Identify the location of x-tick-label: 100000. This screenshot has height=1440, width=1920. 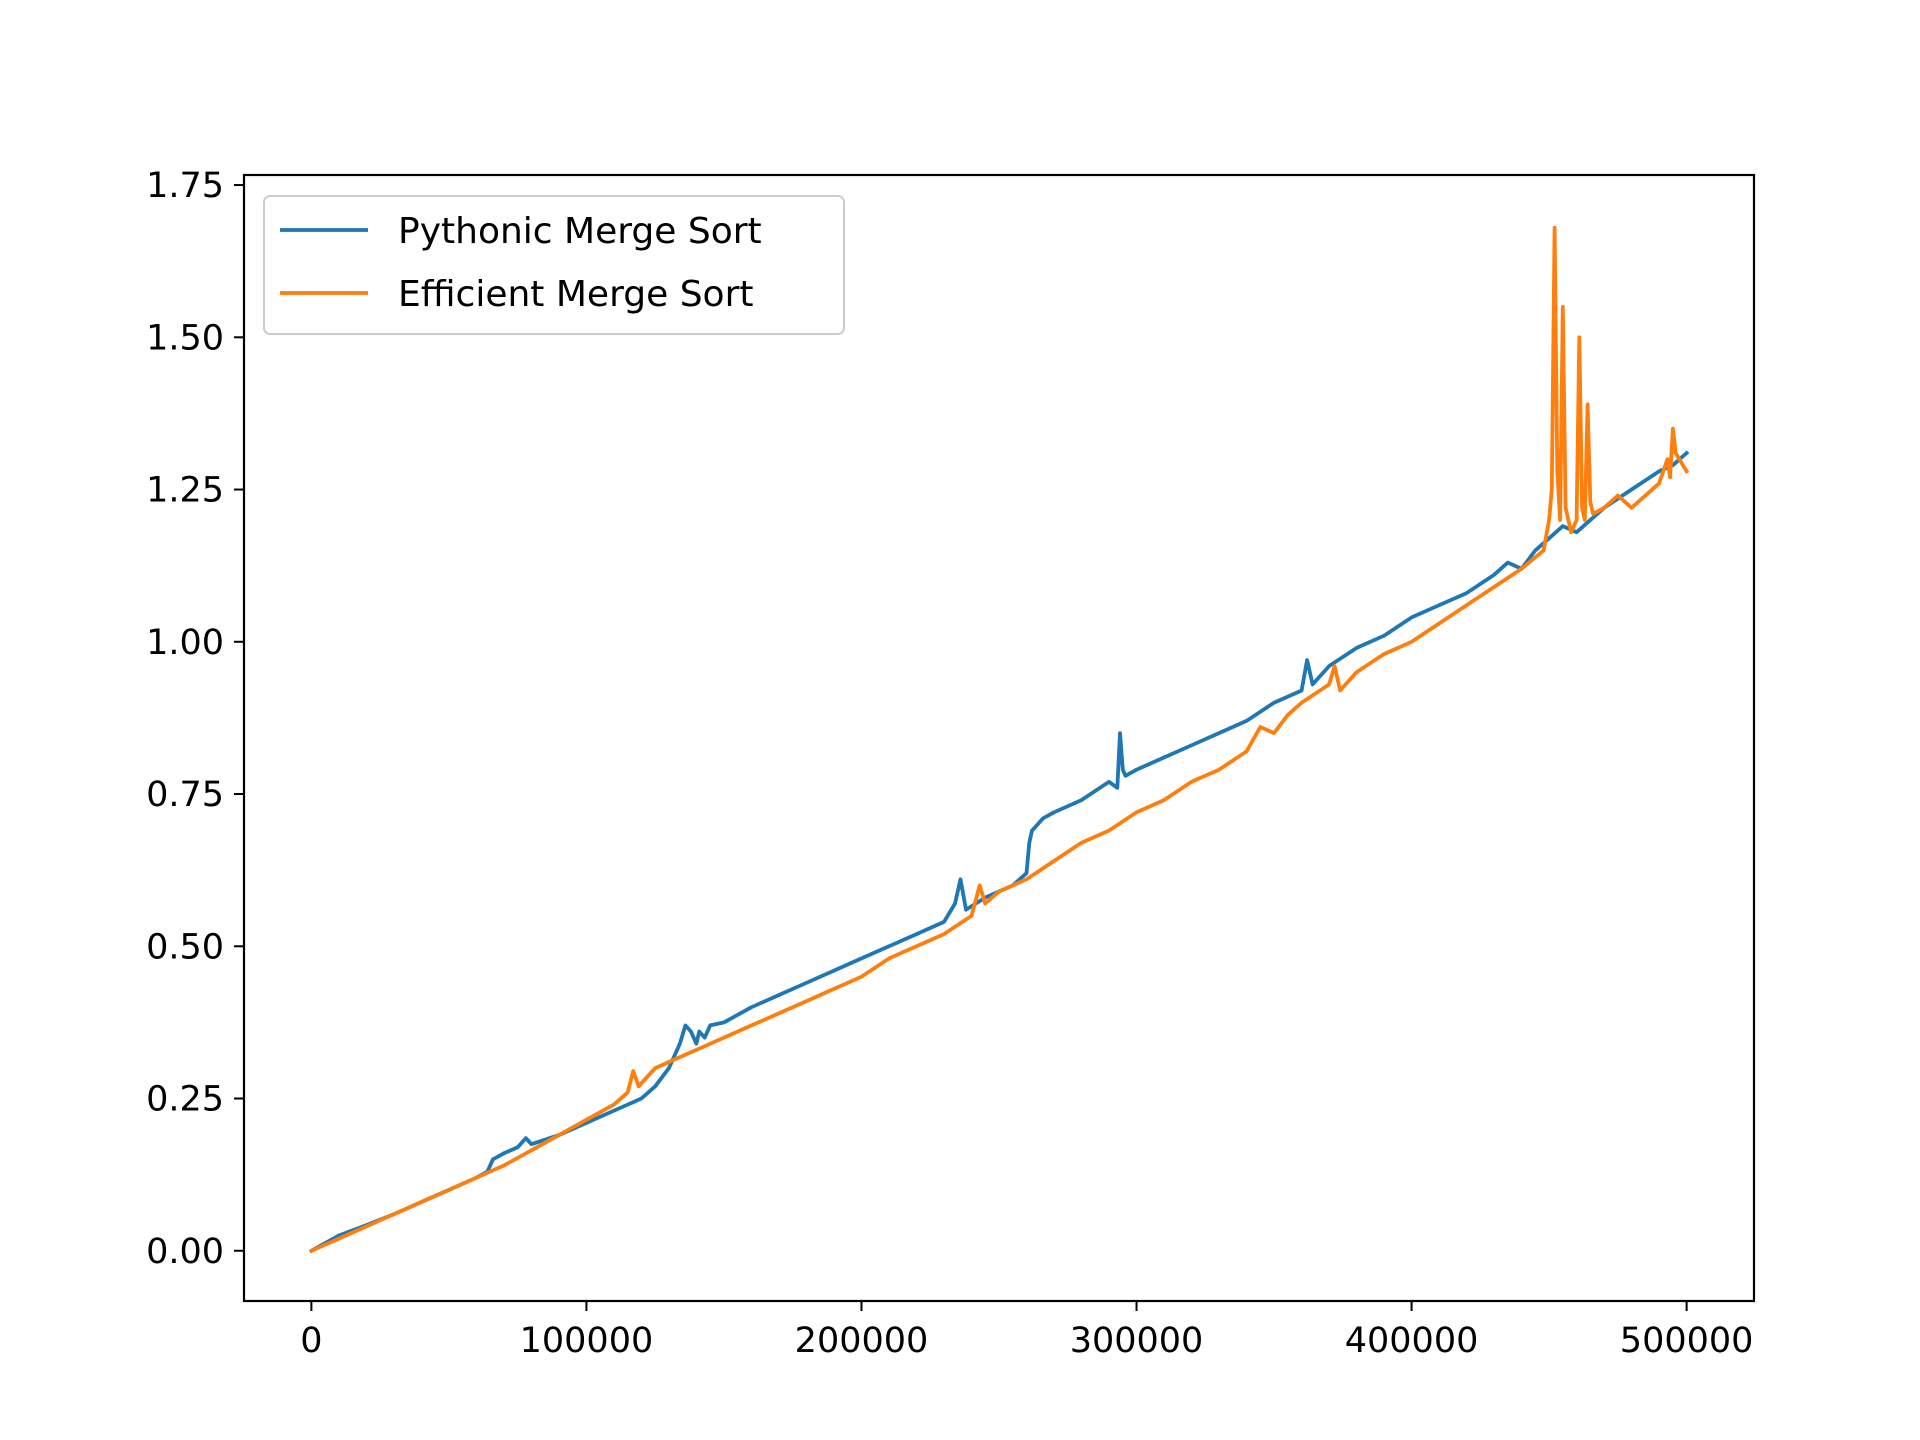
(587, 1341).